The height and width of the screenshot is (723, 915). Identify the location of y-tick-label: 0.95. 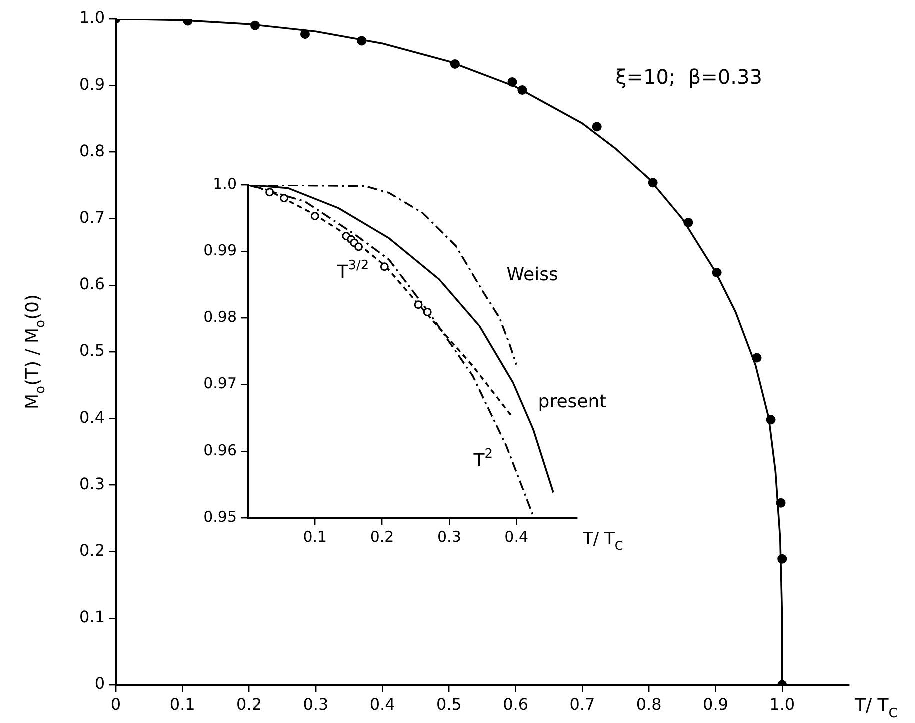
(220, 517).